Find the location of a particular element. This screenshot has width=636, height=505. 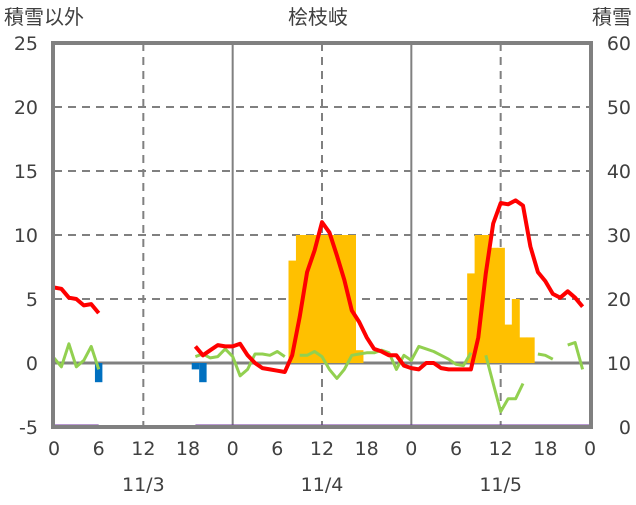

left-tick-label: 10 is located at coordinates (26, 236).